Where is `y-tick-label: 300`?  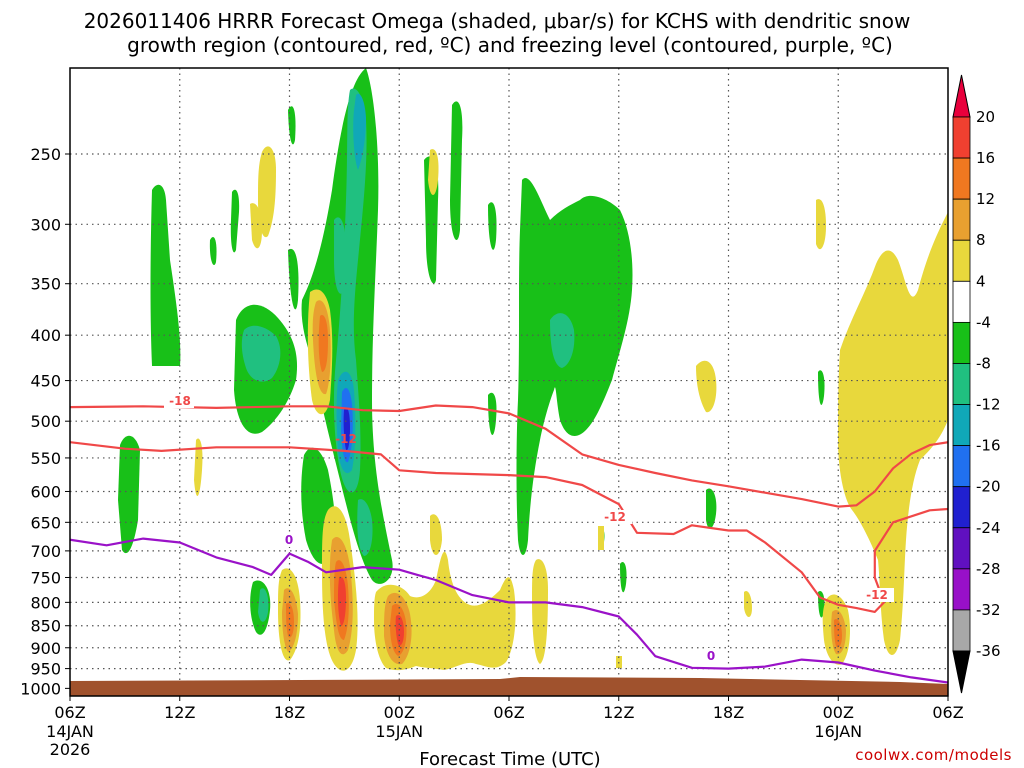 y-tick-label: 300 is located at coordinates (45, 224).